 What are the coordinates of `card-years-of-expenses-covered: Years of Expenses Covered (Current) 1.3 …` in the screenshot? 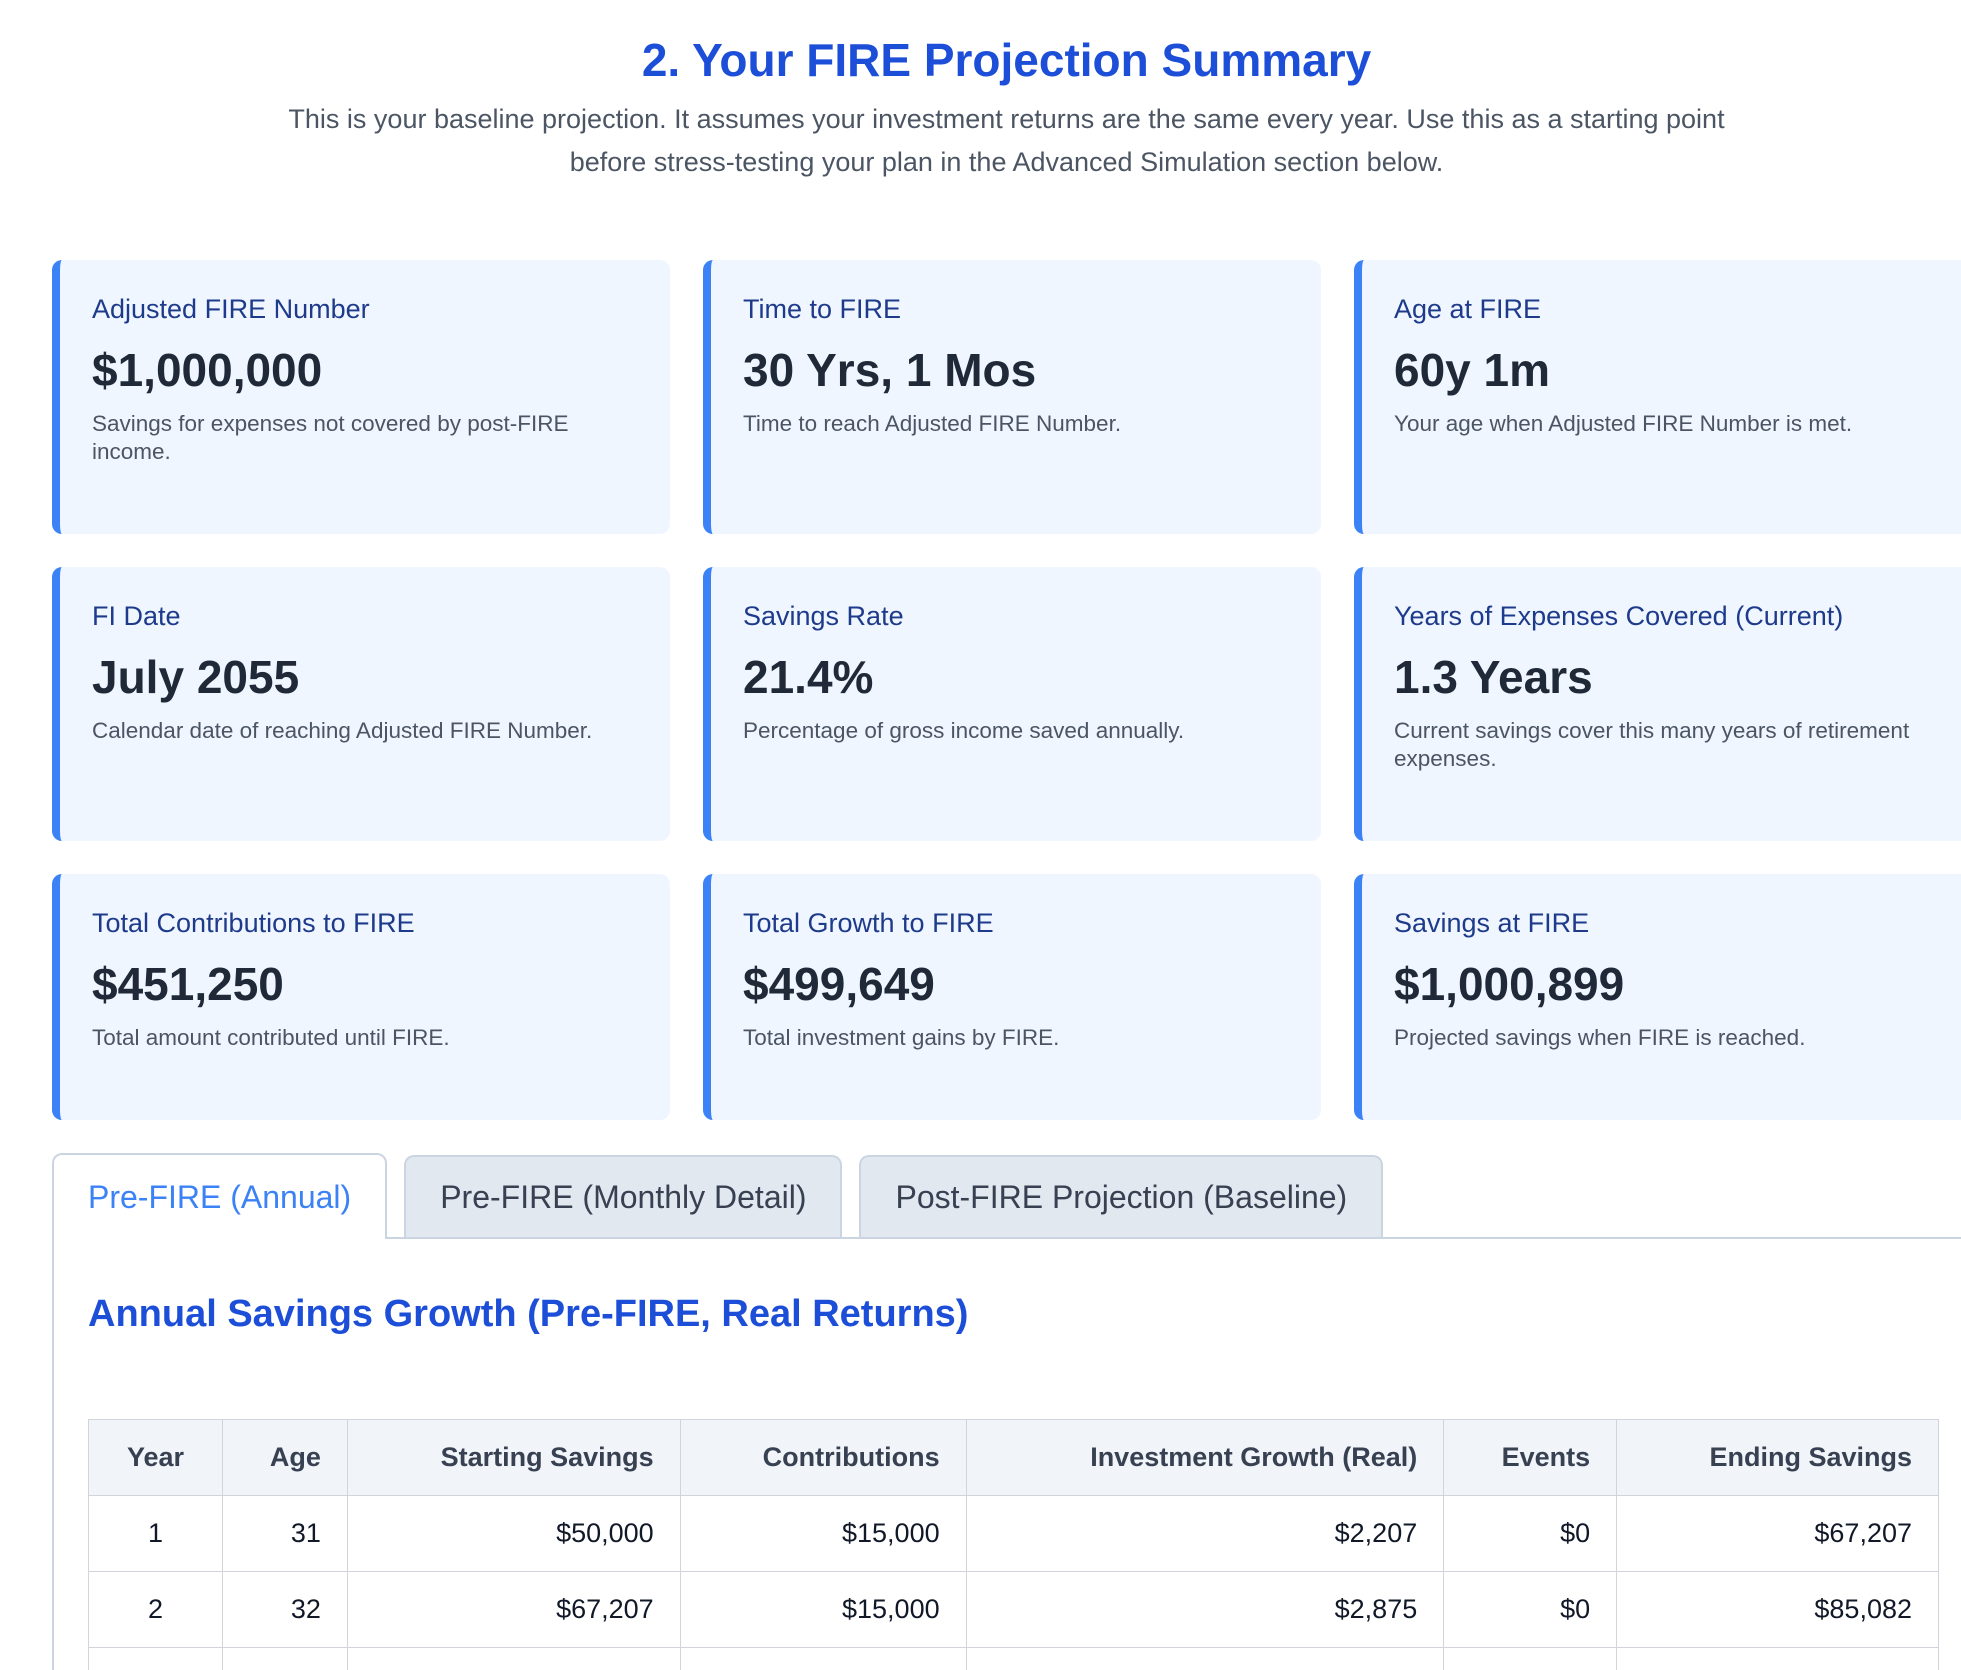 It's located at (1657, 704).